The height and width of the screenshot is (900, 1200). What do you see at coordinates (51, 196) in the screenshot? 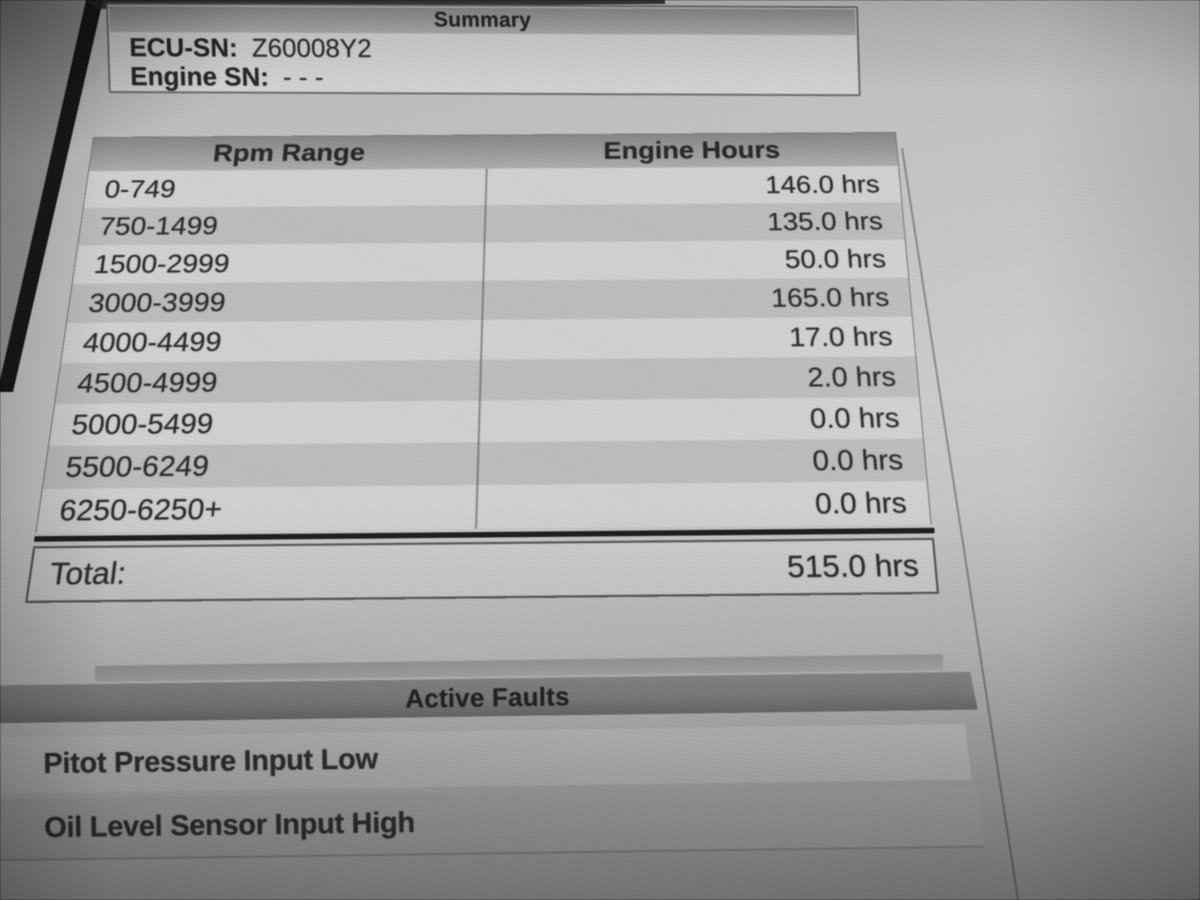
I see `paper-edge-black-stripe` at bounding box center [51, 196].